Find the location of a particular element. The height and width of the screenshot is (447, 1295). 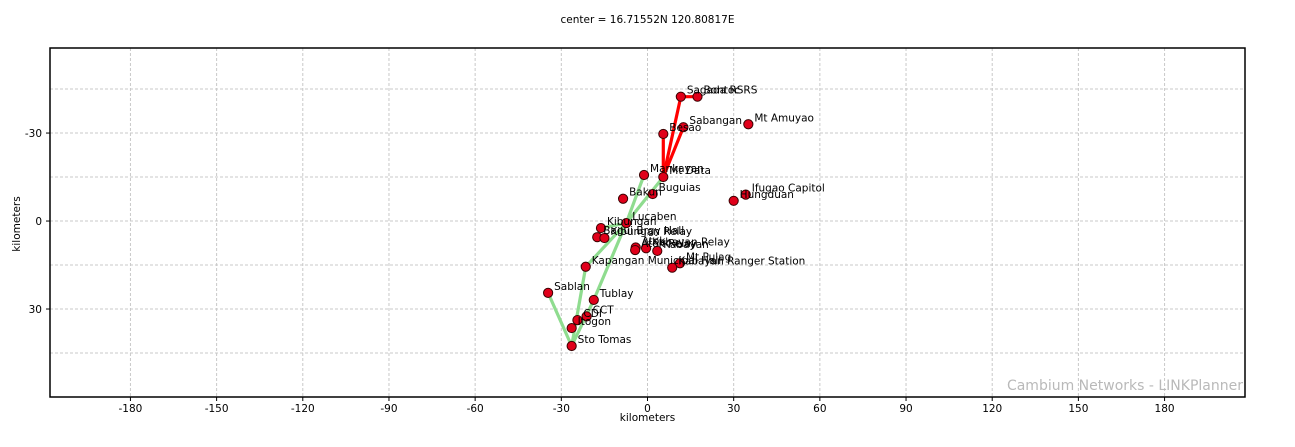

x-axis-label: kilometers is located at coordinates (647, 418).